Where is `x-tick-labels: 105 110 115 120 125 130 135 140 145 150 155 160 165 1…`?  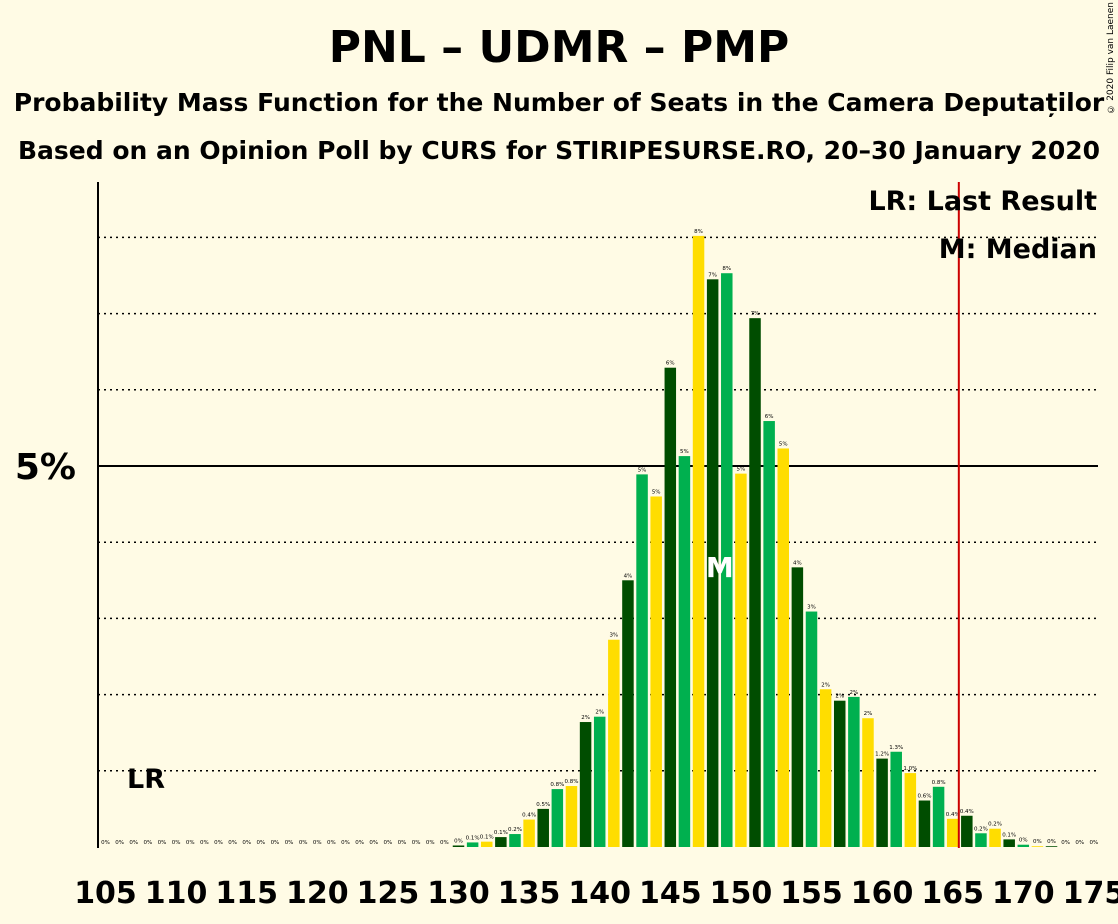 x-tick-labels: 105 110 115 120 125 130 135 140 145 150 155 160 165 1… is located at coordinates (596, 893).